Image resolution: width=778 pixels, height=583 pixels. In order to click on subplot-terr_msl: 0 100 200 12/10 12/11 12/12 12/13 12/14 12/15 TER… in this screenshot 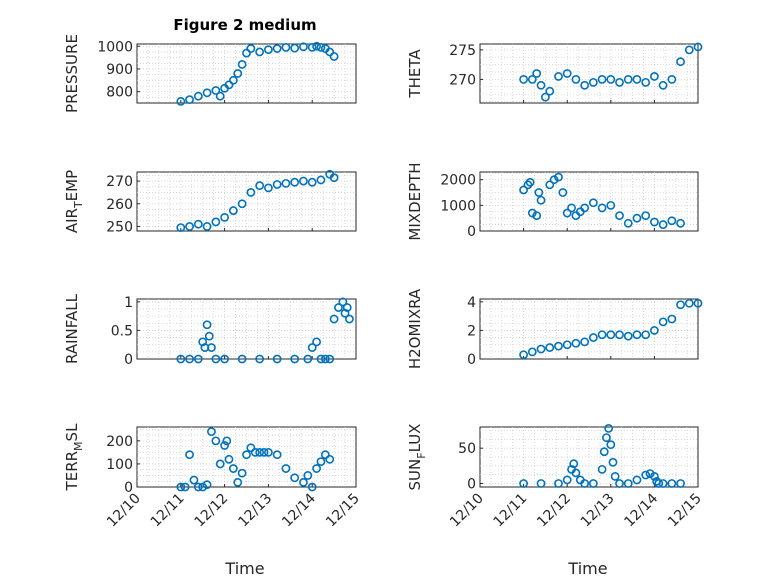, I will do `click(213, 476)`.